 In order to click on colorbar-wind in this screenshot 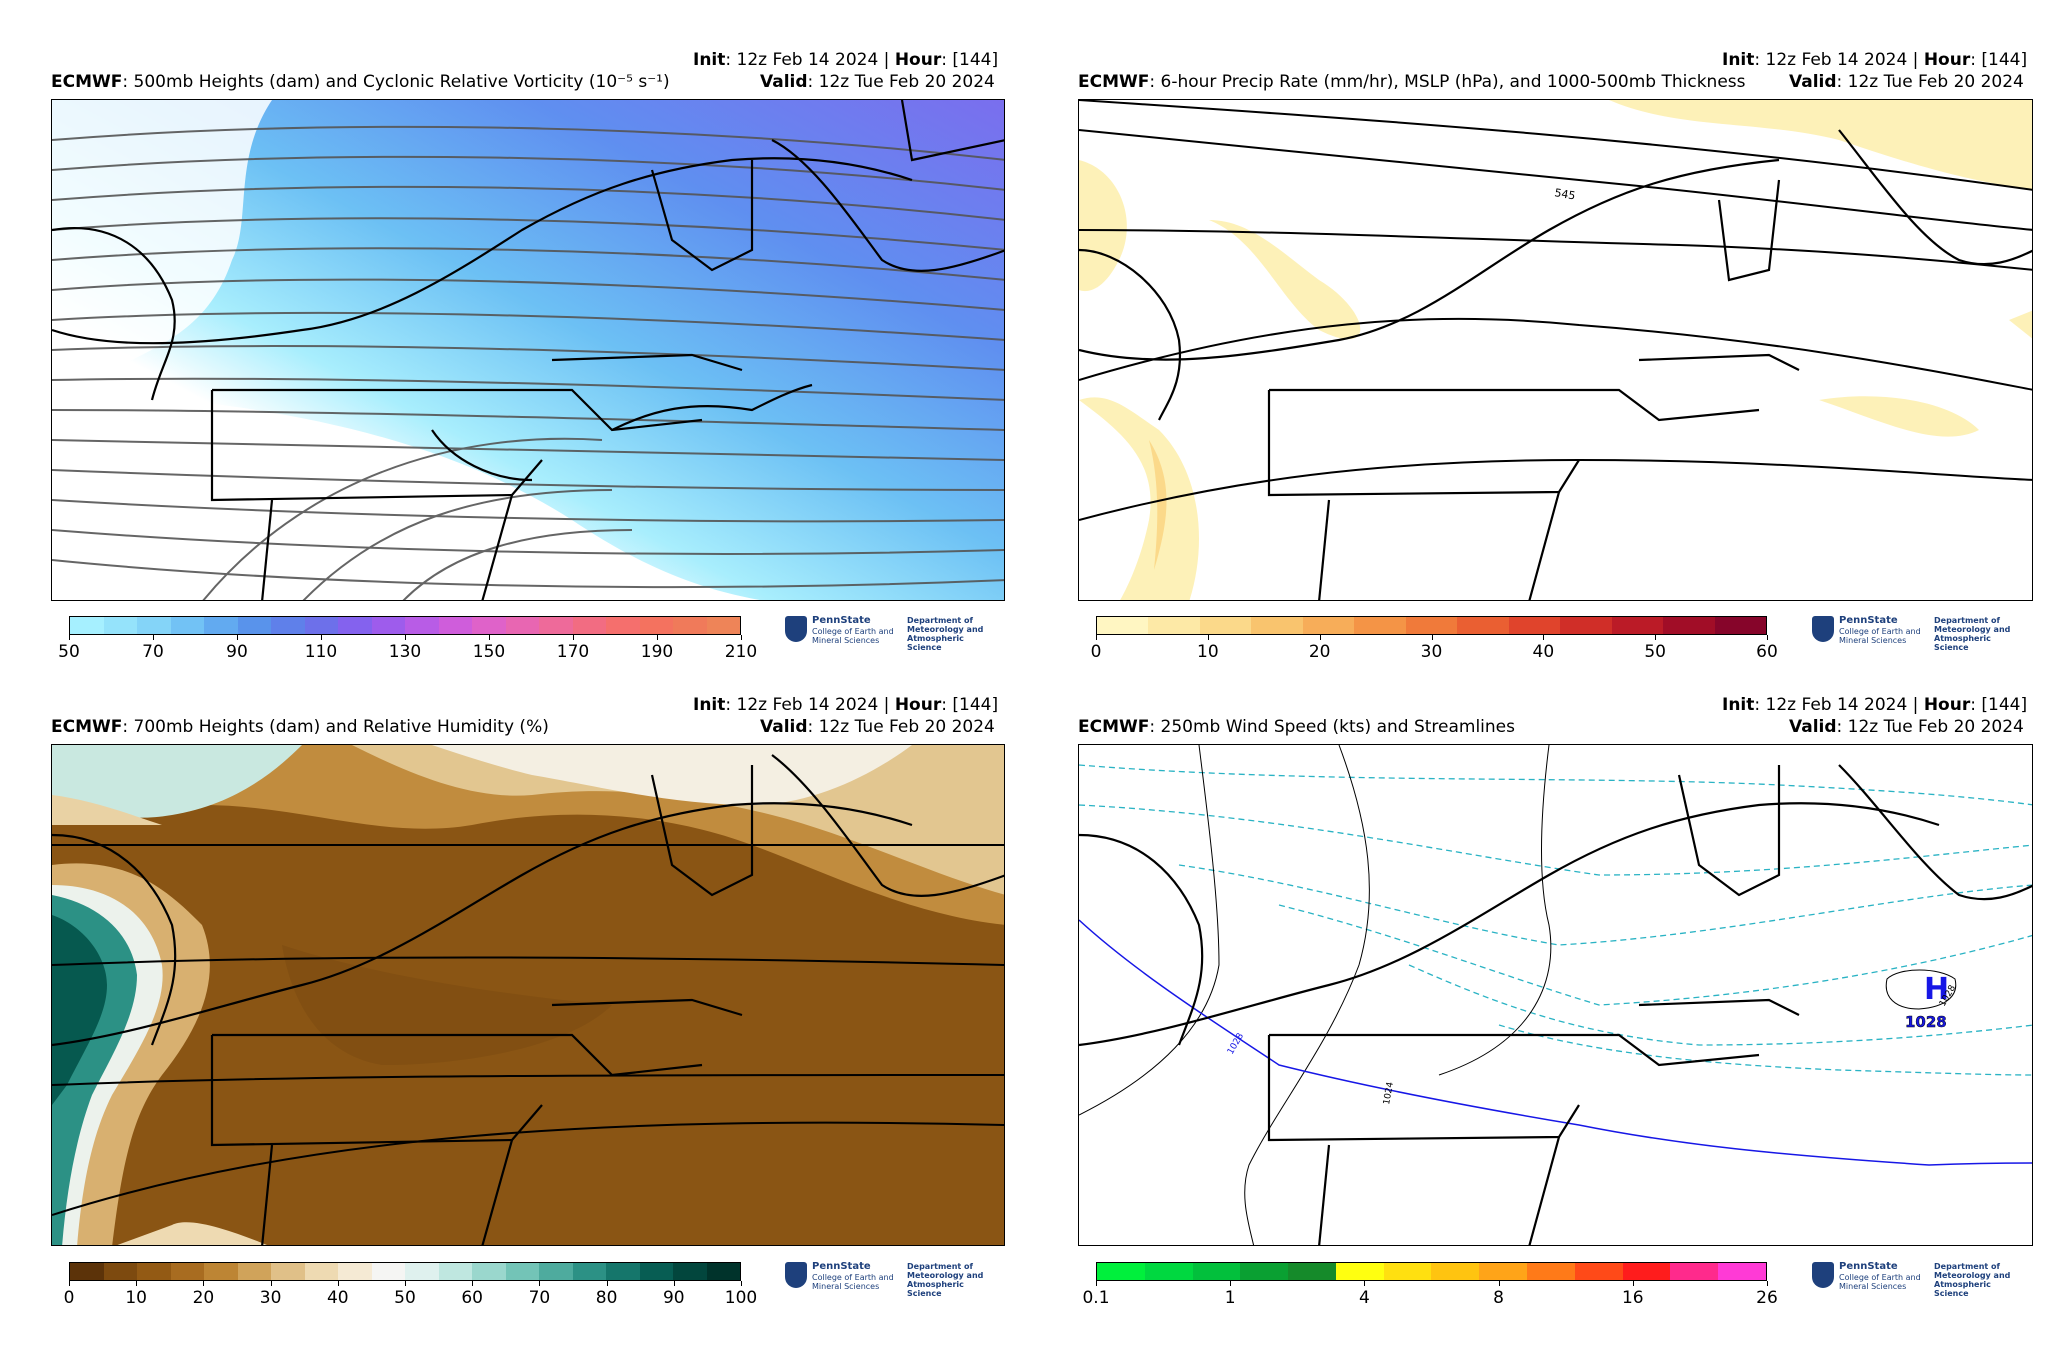, I will do `click(1431, 1271)`.